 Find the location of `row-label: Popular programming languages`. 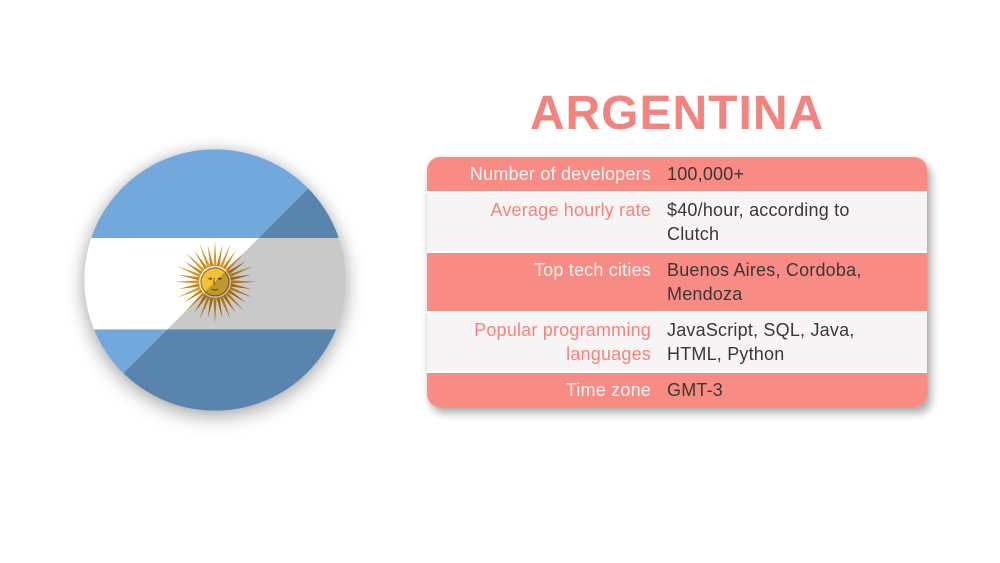

row-label: Popular programming languages is located at coordinates (562, 342).